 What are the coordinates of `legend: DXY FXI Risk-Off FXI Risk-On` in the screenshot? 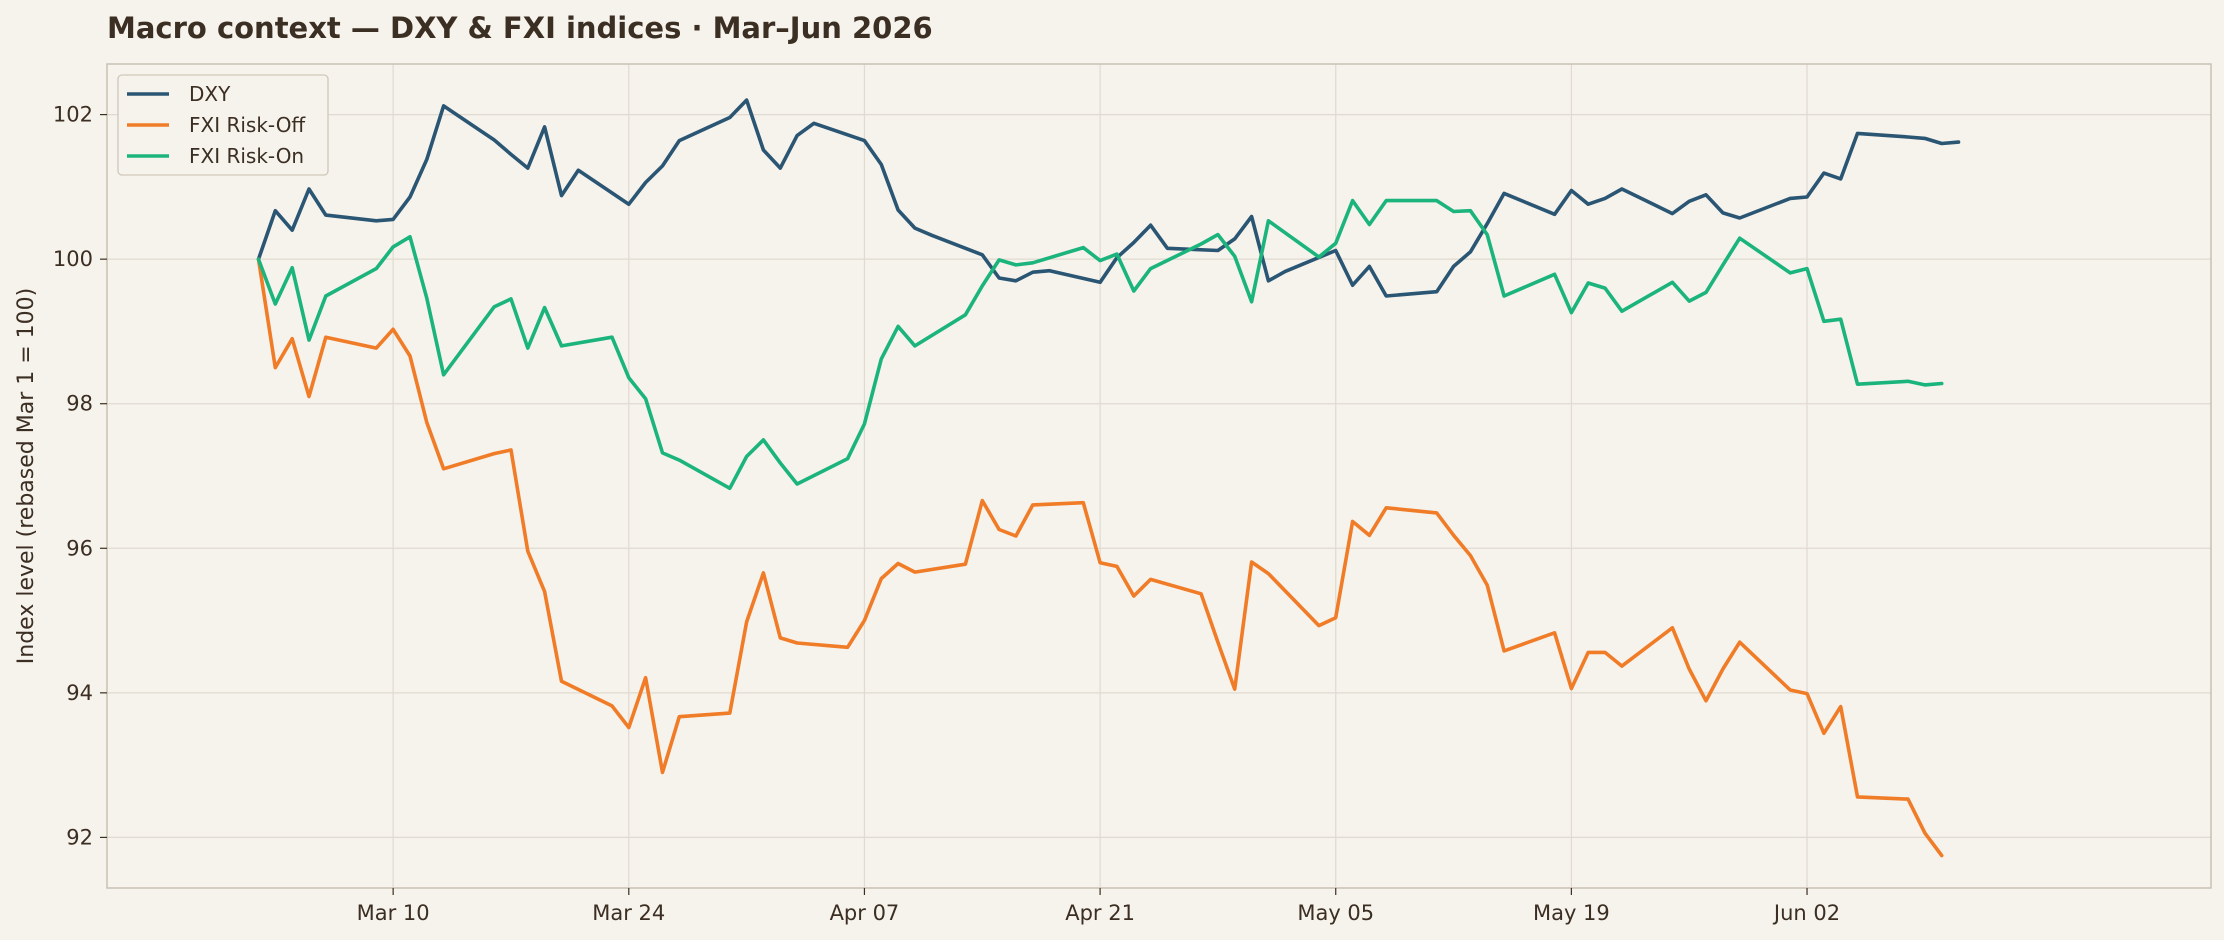 It's located at (223, 125).